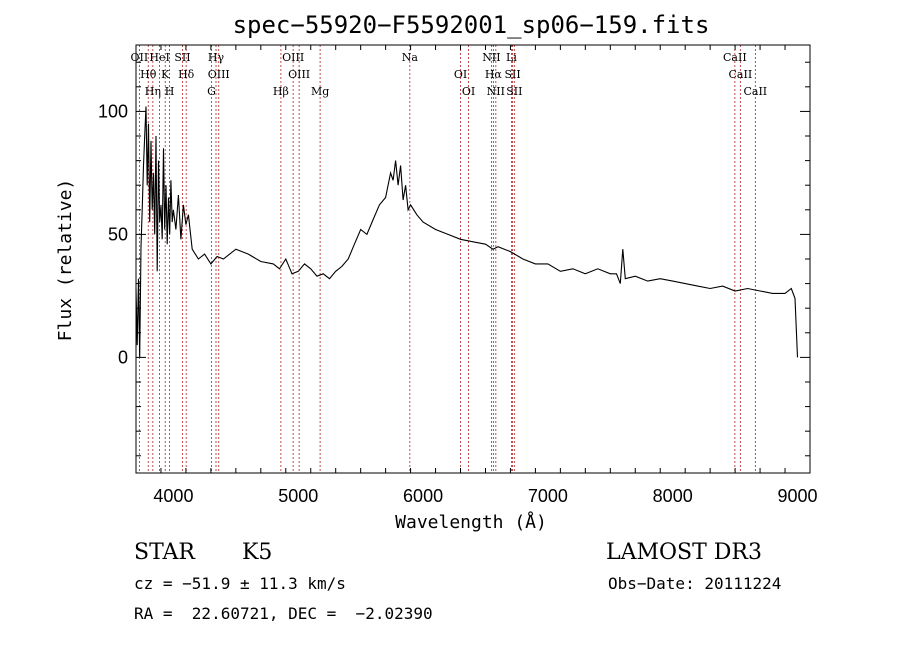 The image size is (900, 649). I want to click on y-tick-label: 100, so click(113, 111).